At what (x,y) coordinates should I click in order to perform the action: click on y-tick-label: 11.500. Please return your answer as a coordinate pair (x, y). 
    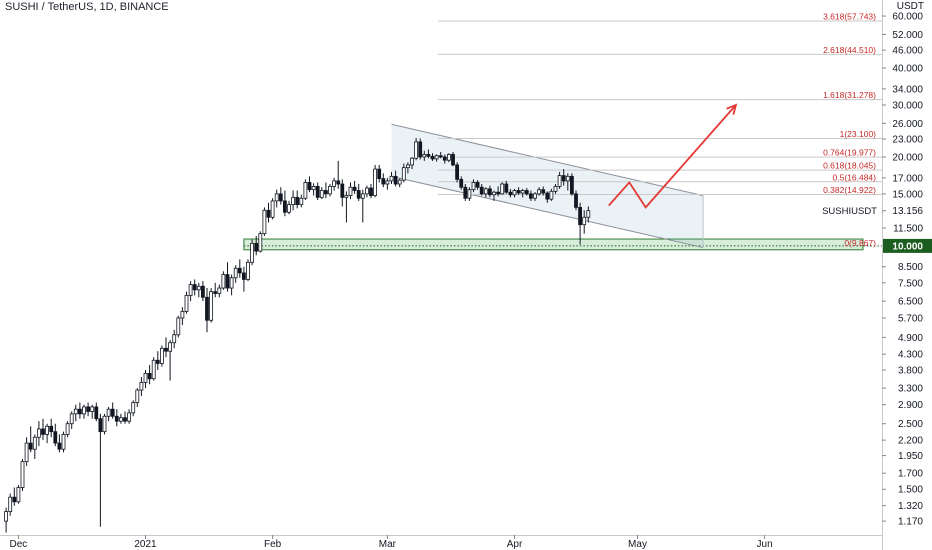
    Looking at the image, I should click on (908, 228).